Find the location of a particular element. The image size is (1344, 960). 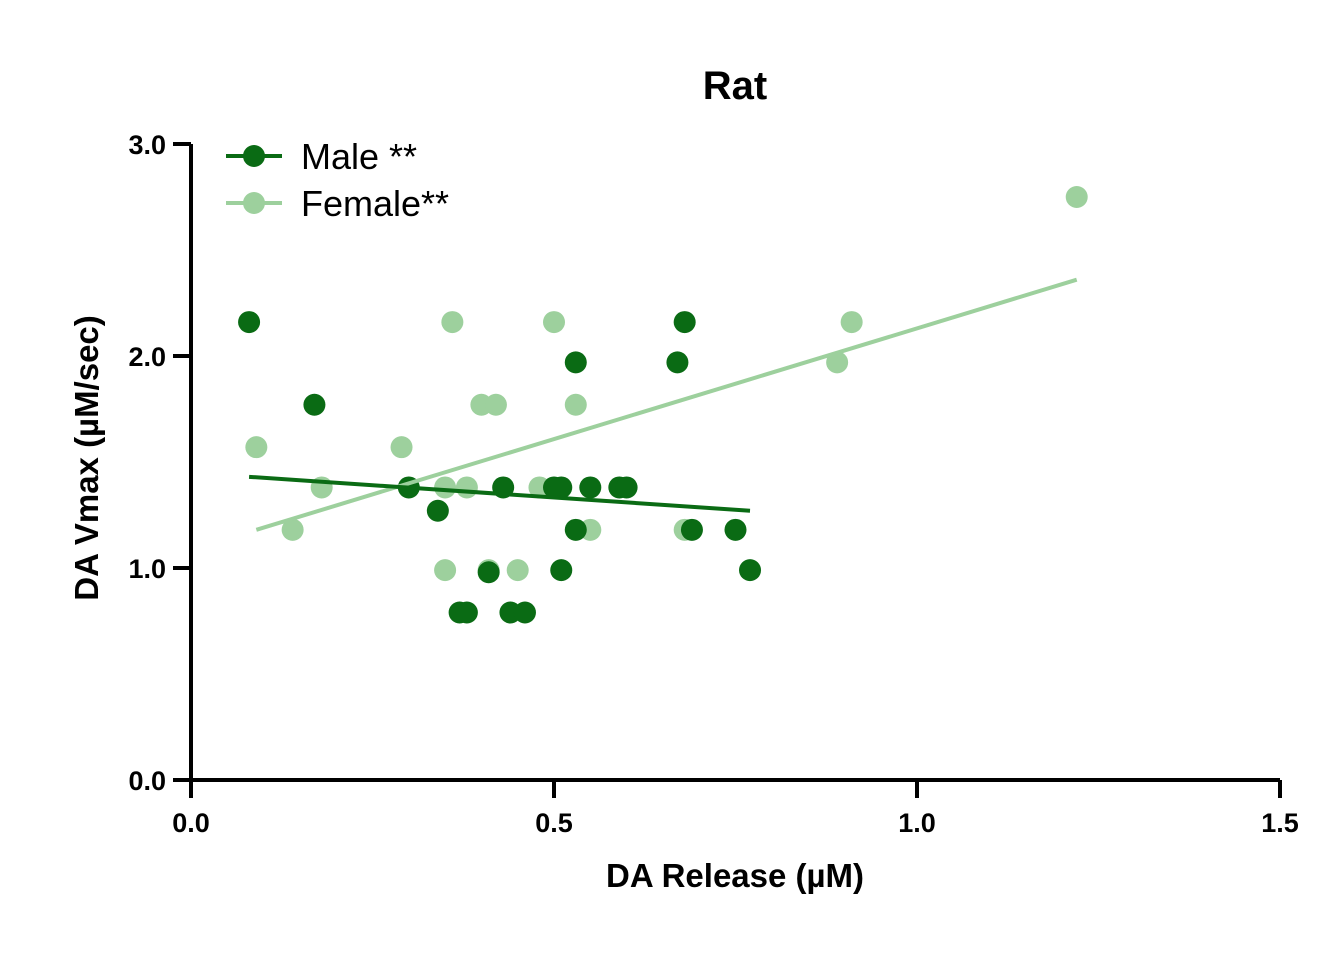

y-tick-label: 0.0 is located at coordinates (147, 781).